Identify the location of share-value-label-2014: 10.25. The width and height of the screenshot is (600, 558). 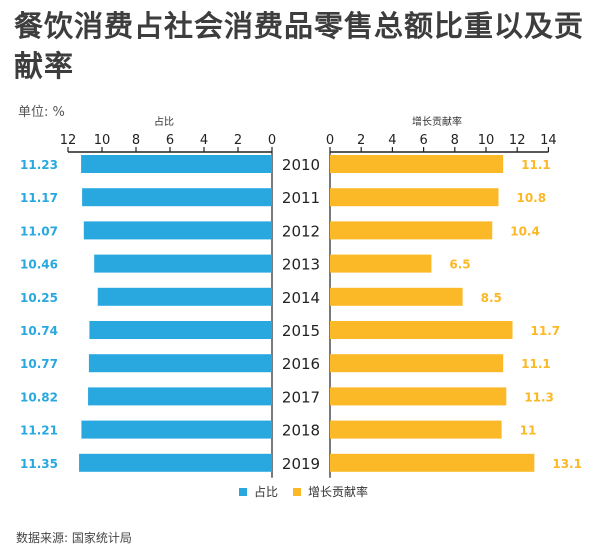
(39, 298).